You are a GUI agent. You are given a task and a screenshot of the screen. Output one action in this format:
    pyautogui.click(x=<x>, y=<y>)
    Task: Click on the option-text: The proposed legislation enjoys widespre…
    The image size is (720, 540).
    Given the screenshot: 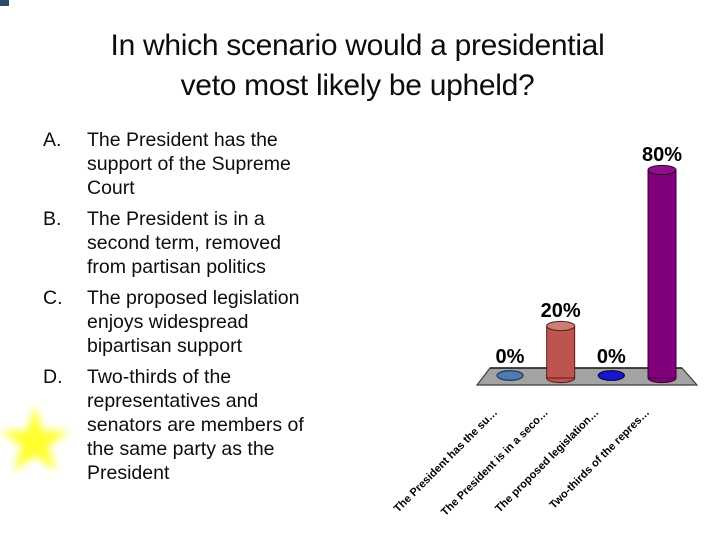 What is the action you would take?
    pyautogui.click(x=193, y=322)
    